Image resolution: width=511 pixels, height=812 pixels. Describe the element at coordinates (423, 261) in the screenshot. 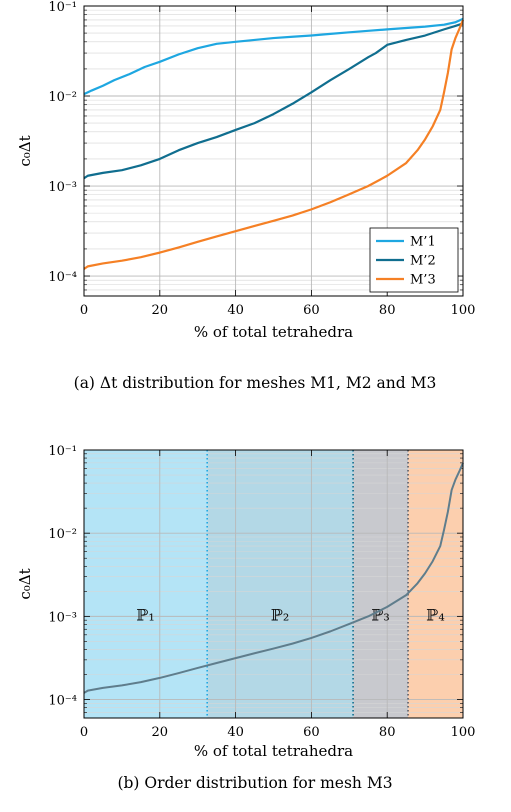

I see `legend-label: M’2` at that location.